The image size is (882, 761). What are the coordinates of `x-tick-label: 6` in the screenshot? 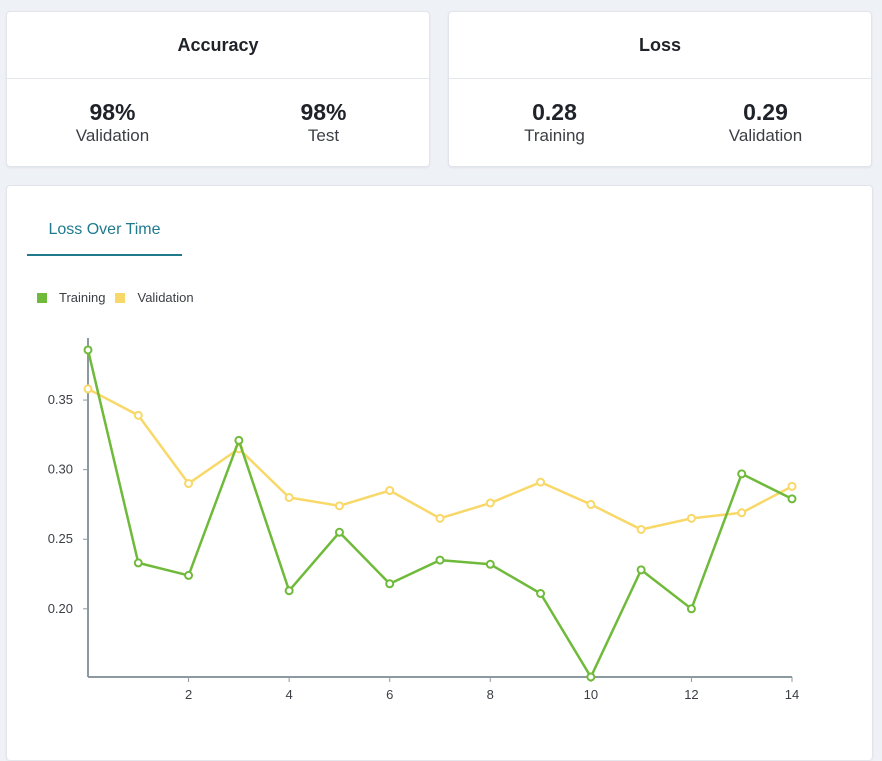 It's located at (389, 694).